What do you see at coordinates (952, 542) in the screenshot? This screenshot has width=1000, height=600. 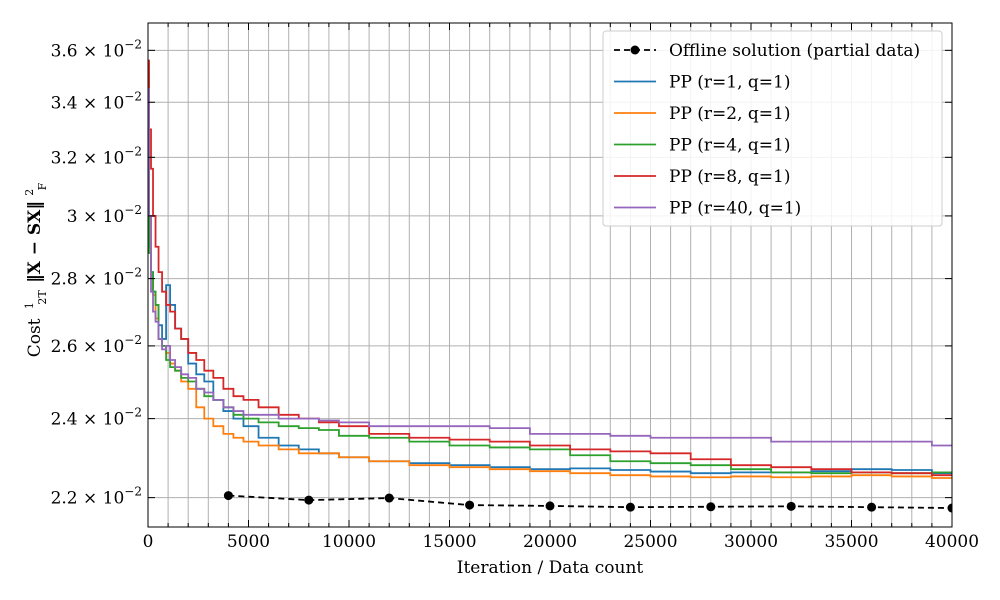 I see `x-tick-label: 40000` at bounding box center [952, 542].